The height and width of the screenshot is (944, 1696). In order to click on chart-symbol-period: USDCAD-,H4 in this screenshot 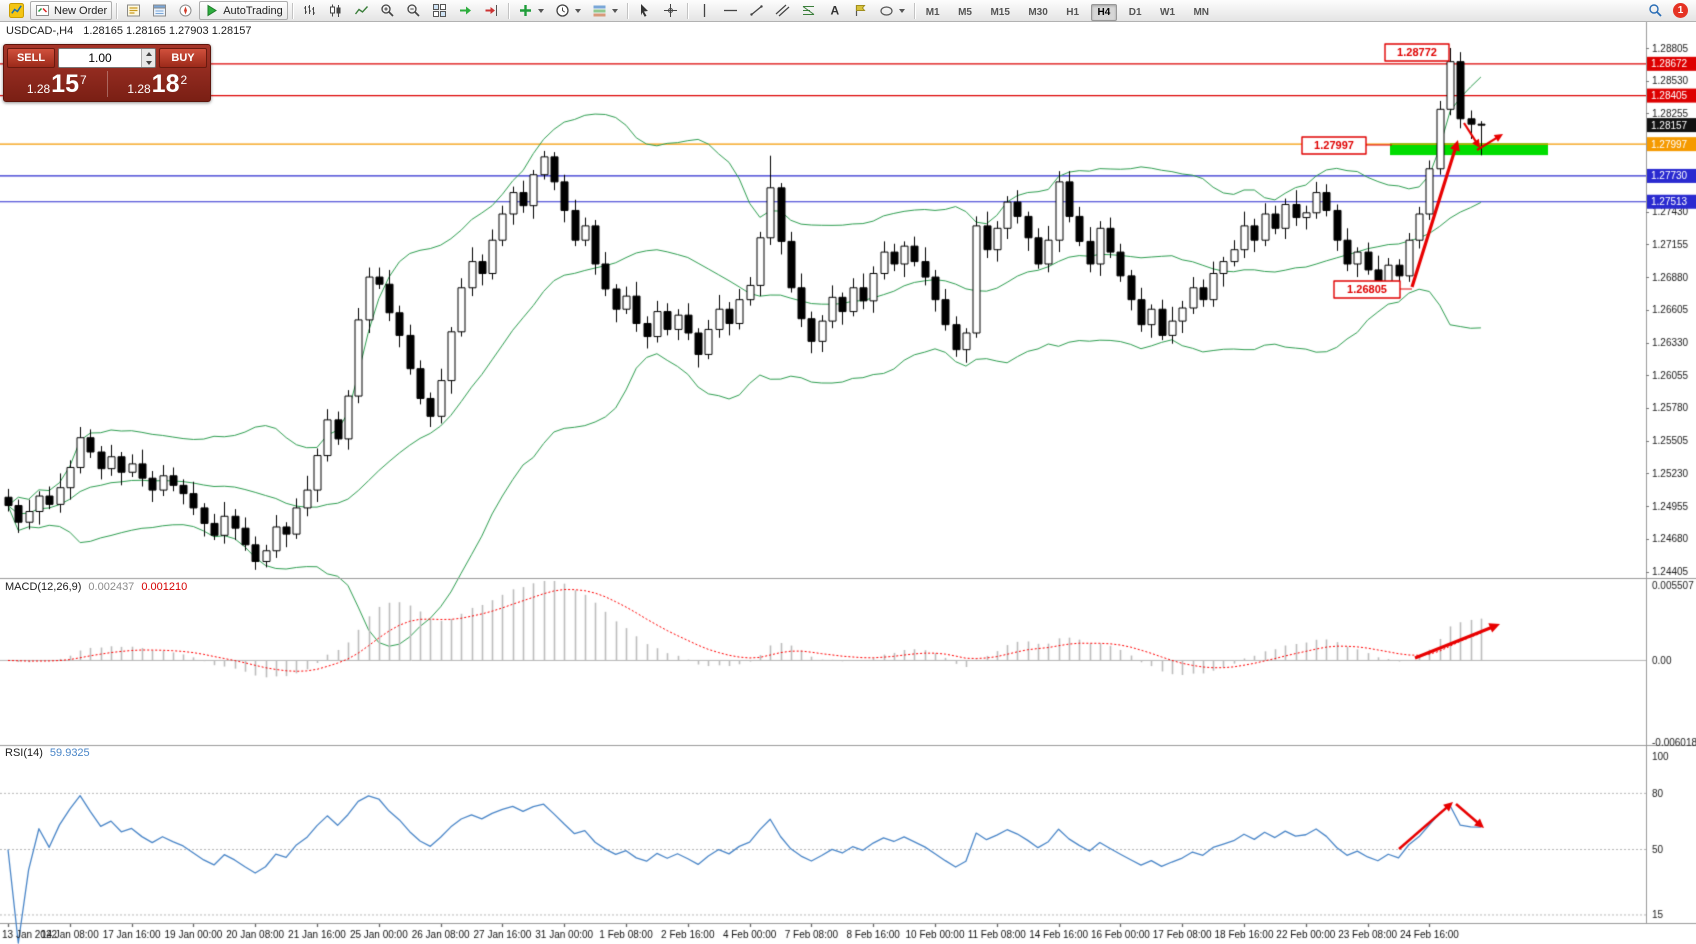, I will do `click(40, 31)`.